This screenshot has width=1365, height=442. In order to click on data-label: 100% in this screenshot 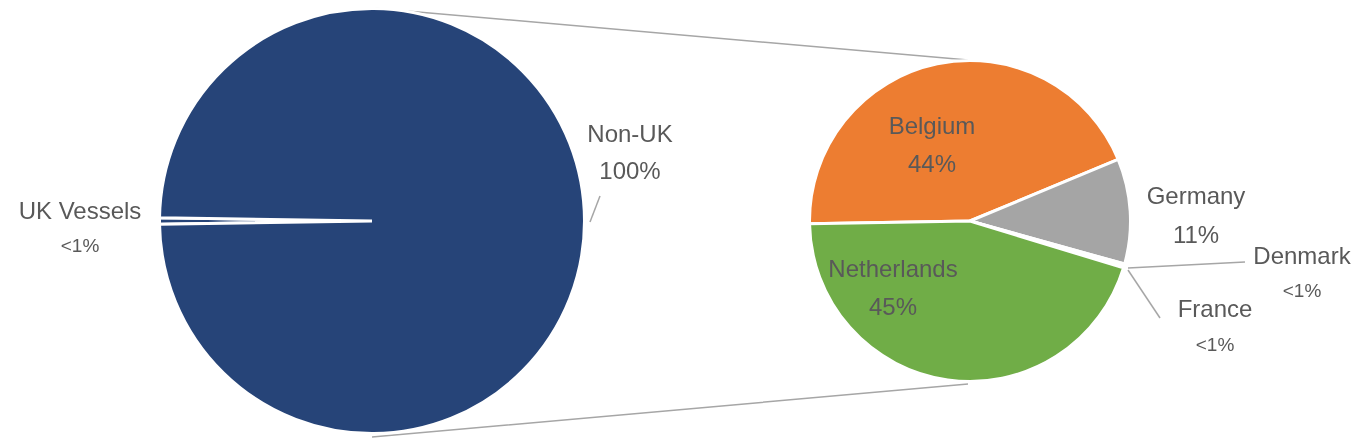, I will do `click(630, 170)`.